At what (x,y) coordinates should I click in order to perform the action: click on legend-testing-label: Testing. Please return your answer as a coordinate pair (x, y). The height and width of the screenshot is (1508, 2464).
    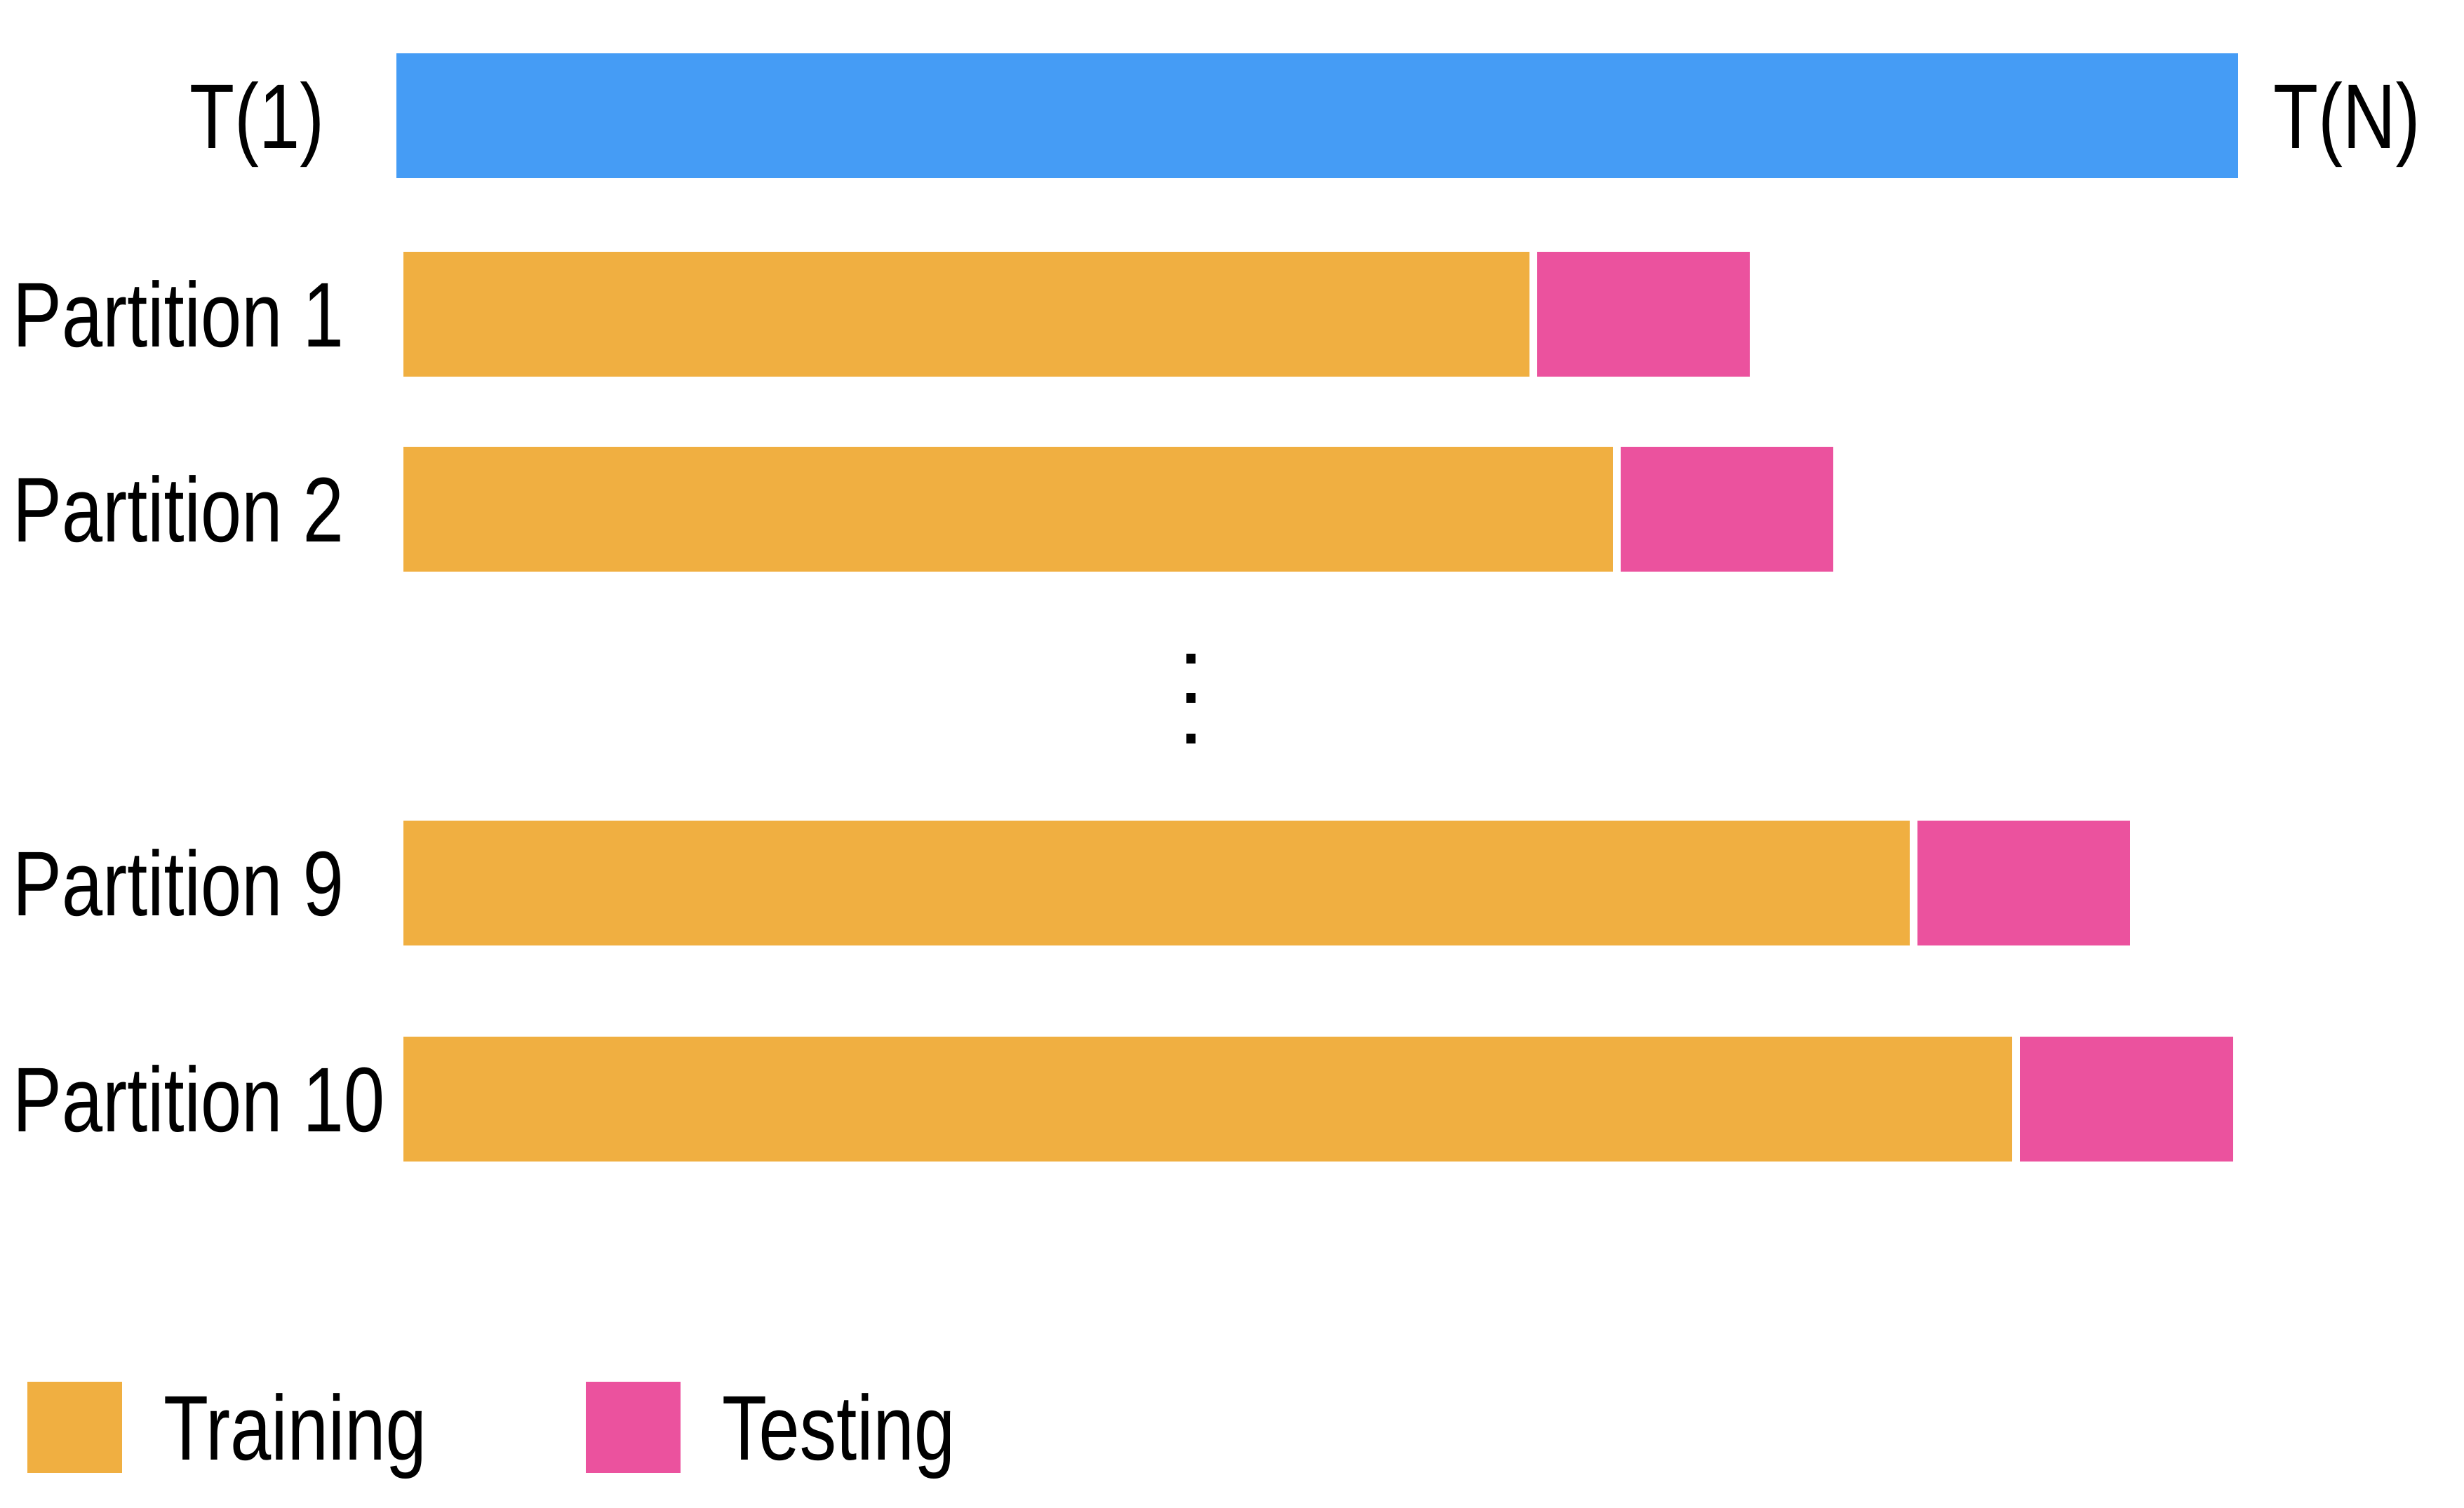
    Looking at the image, I should click on (867, 1427).